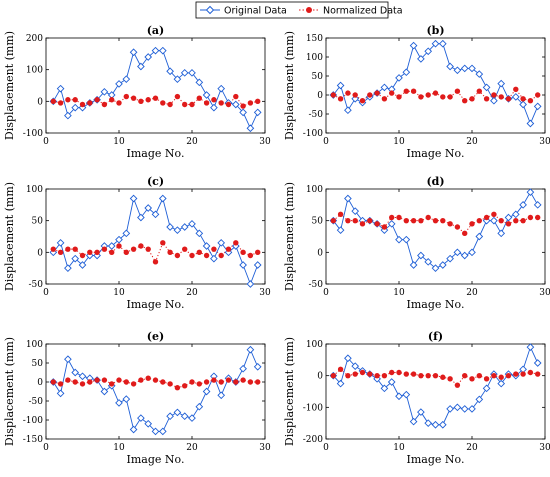 The width and height of the screenshot is (550, 477). Describe the element at coordinates (435, 385) in the screenshot. I see `original-data-line` at that location.